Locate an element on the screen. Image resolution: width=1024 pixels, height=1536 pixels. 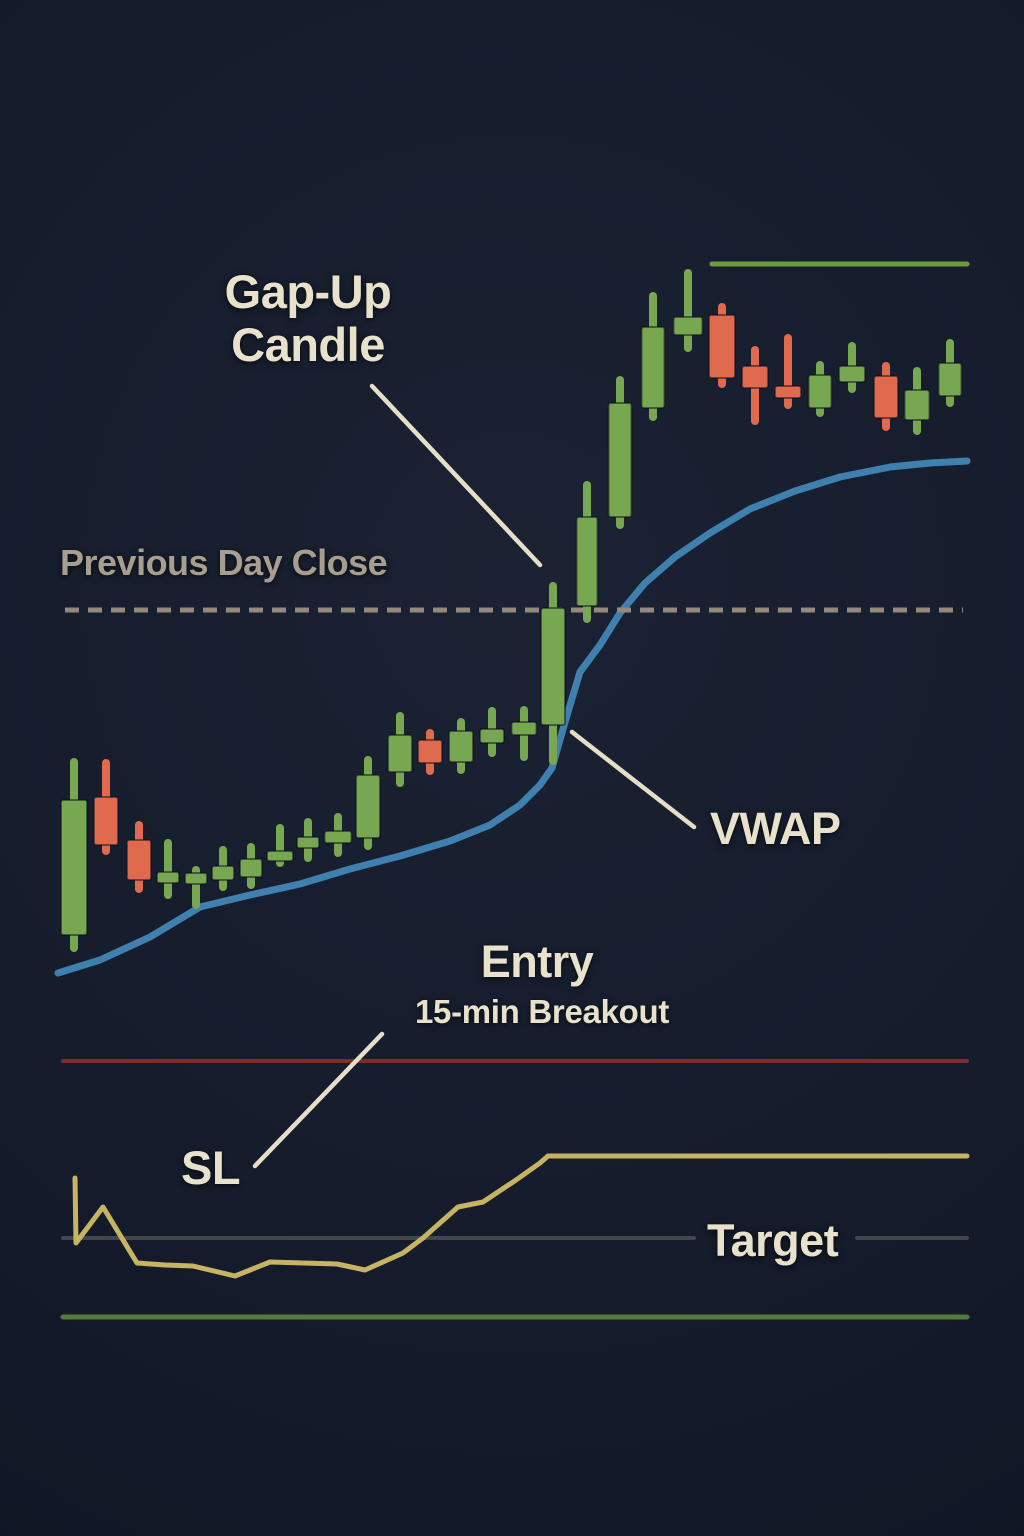
price-path-line is located at coordinates (521, 1216).